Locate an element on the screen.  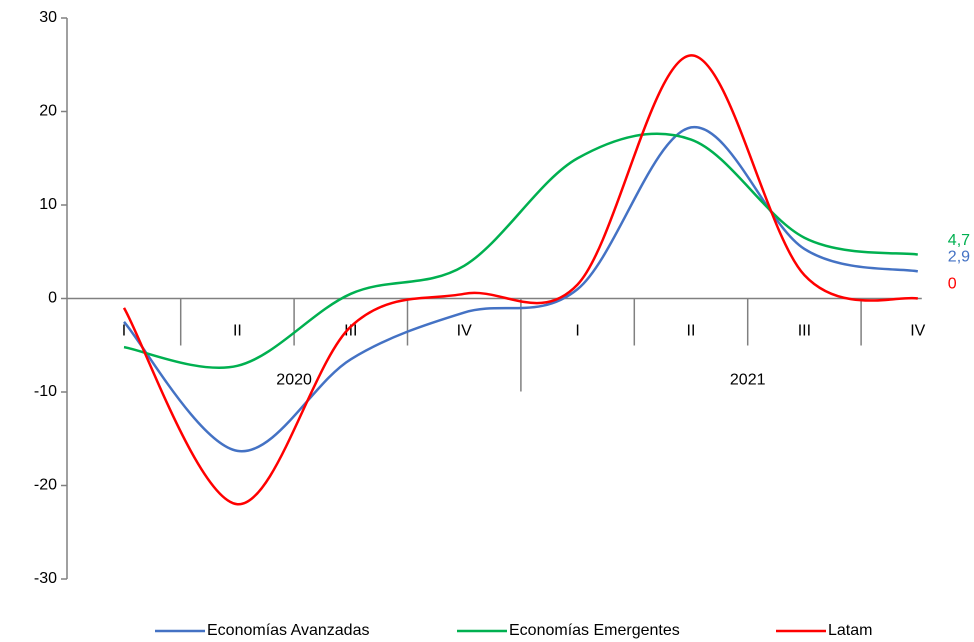
y-tick-label: -30 is located at coordinates (45, 578).